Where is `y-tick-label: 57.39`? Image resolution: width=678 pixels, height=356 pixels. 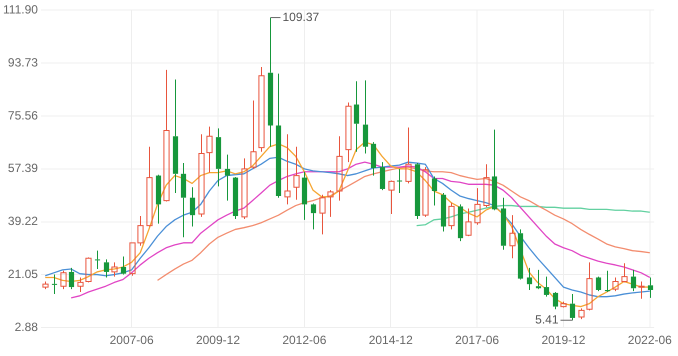
y-tick-label: 57.39 is located at coordinates (23, 168).